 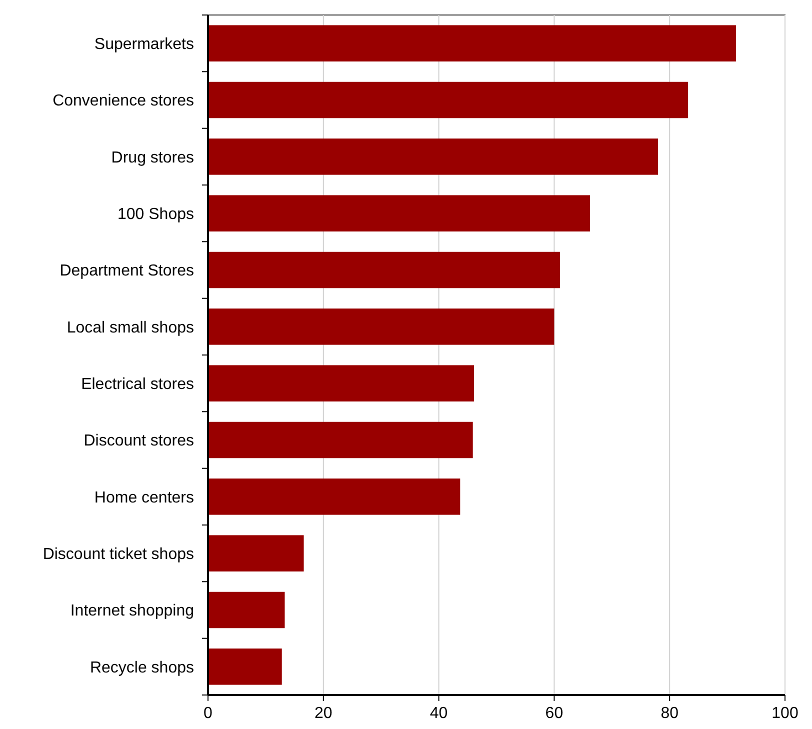 What do you see at coordinates (139, 441) in the screenshot?
I see `y-tick-label: Discount stores` at bounding box center [139, 441].